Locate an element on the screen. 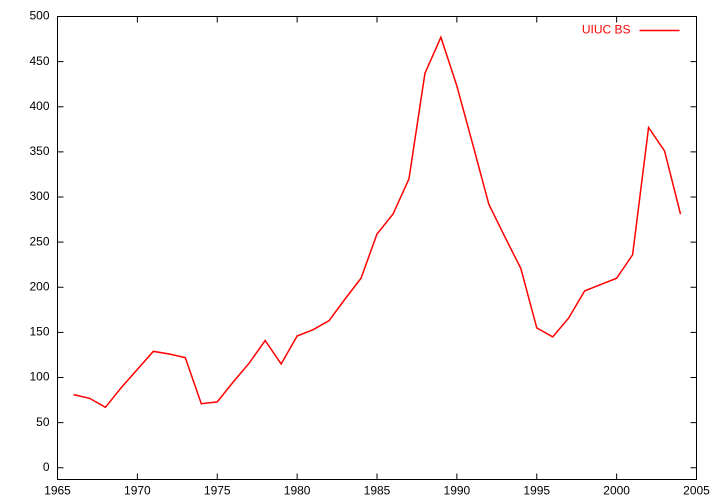 Image resolution: width=720 pixels, height=504 pixels. x-tick-label: 1970 is located at coordinates (137, 491).